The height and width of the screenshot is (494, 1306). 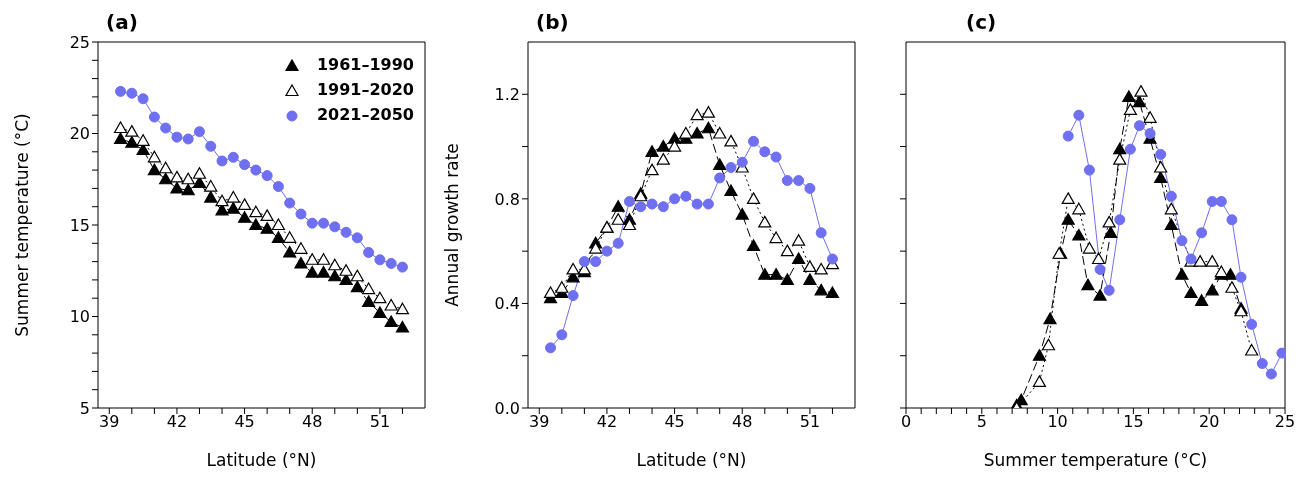 I want to click on y-tick-label: 25, so click(x=79, y=42).